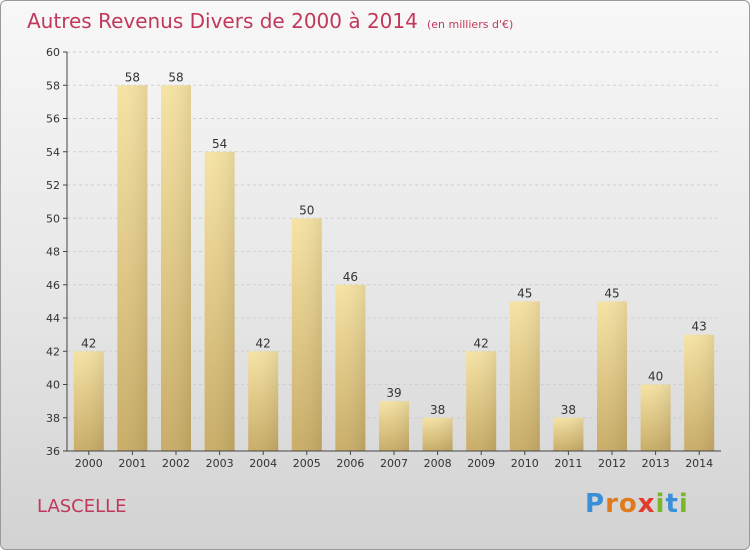 Image resolution: width=750 pixels, height=550 pixels. I want to click on unit-text: (en milliers d'€), so click(470, 24).